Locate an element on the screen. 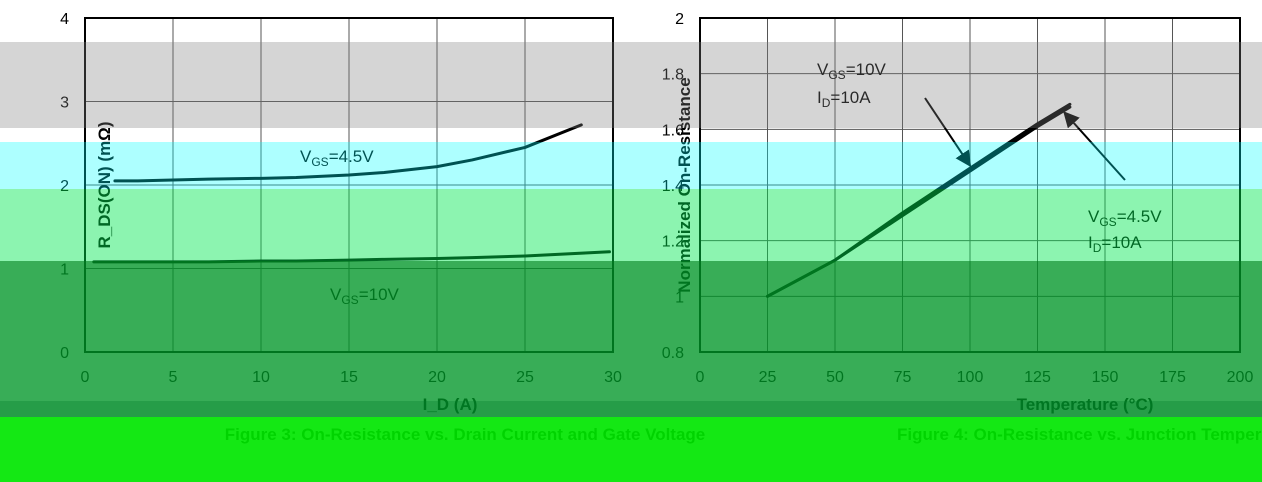 The height and width of the screenshot is (482, 1262). x-tick-label: 5 is located at coordinates (173, 377).